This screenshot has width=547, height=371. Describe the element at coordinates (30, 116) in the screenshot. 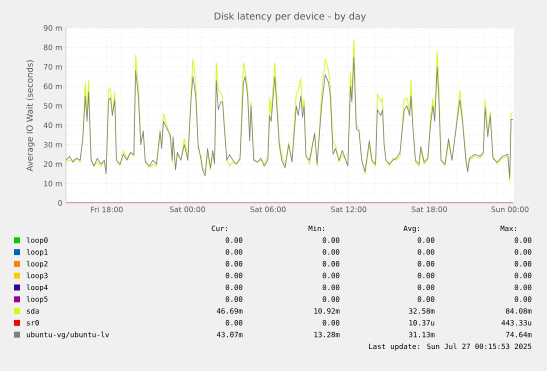

I see `y-axis-title: Average IO Wait (seconds)` at that location.